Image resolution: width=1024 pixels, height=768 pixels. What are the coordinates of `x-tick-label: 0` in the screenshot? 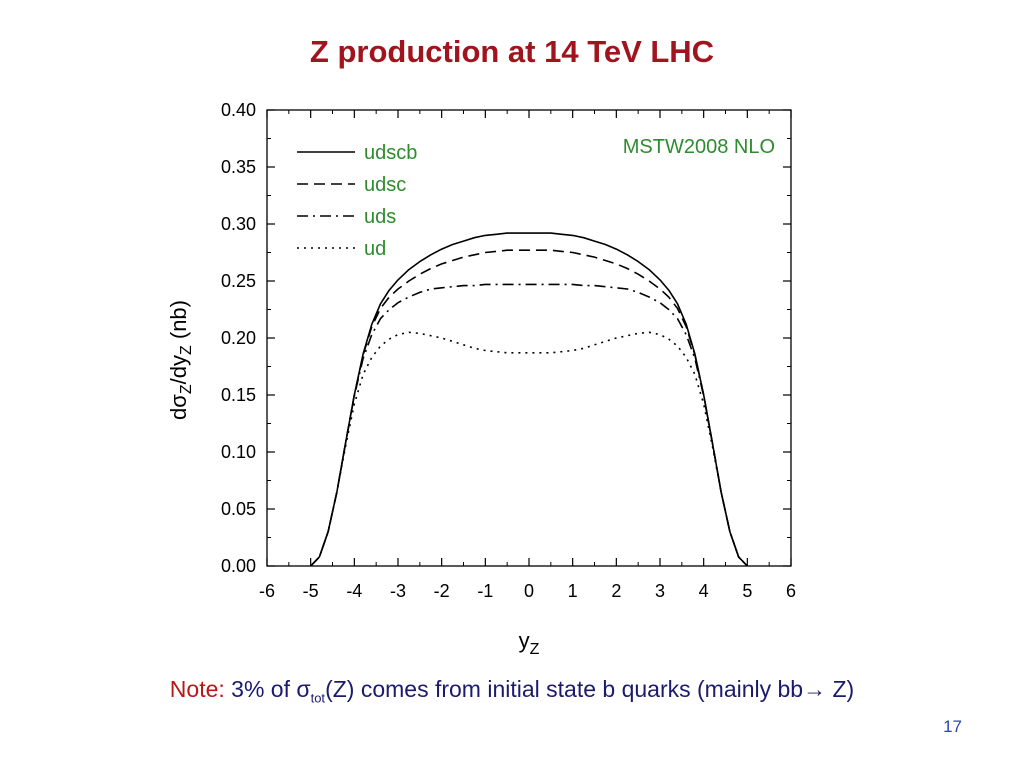 It's located at (529, 591).